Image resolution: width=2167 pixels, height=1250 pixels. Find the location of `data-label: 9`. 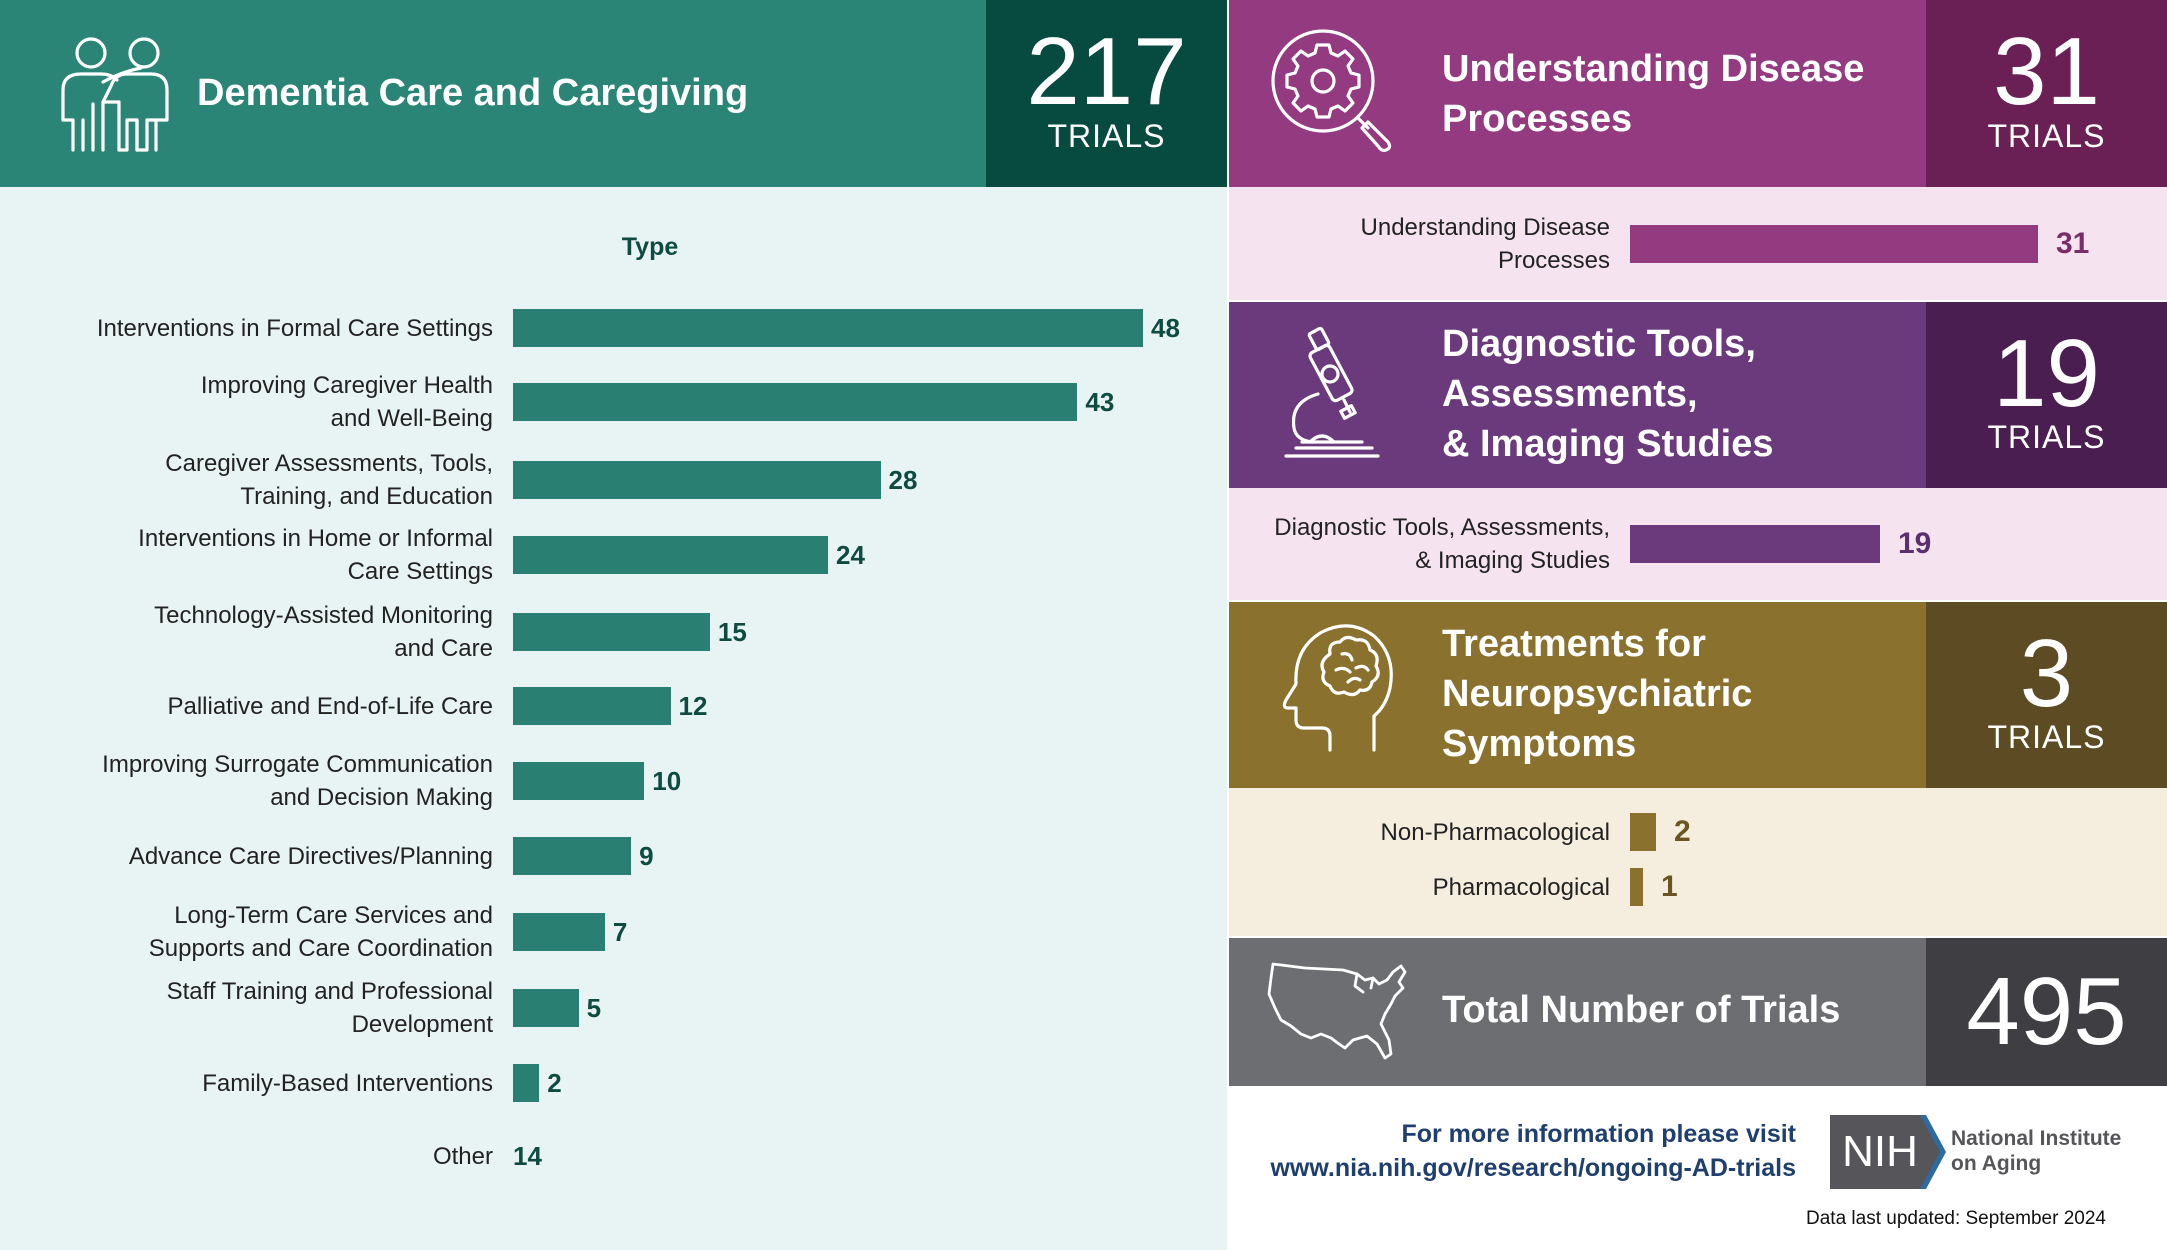

data-label: 9 is located at coordinates (646, 856).